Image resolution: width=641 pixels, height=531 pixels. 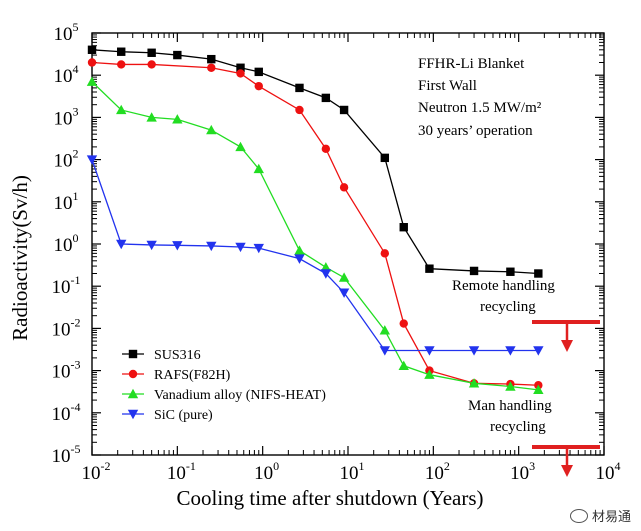 What do you see at coordinates (510, 406) in the screenshot?
I see `threshold-man-label-1: Man handling` at bounding box center [510, 406].